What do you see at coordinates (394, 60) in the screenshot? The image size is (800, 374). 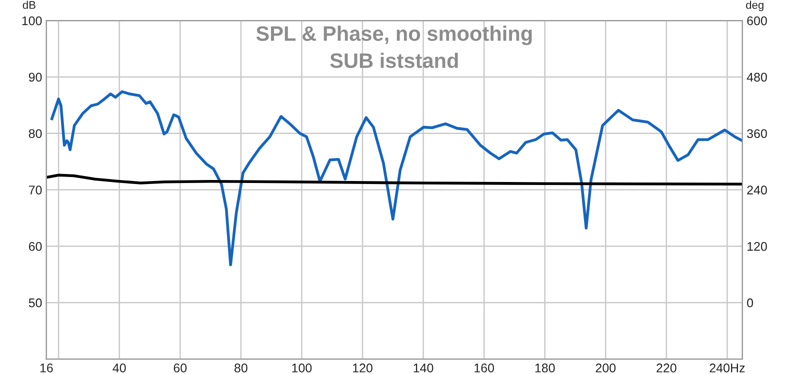 I see `text: SUB iststand` at bounding box center [394, 60].